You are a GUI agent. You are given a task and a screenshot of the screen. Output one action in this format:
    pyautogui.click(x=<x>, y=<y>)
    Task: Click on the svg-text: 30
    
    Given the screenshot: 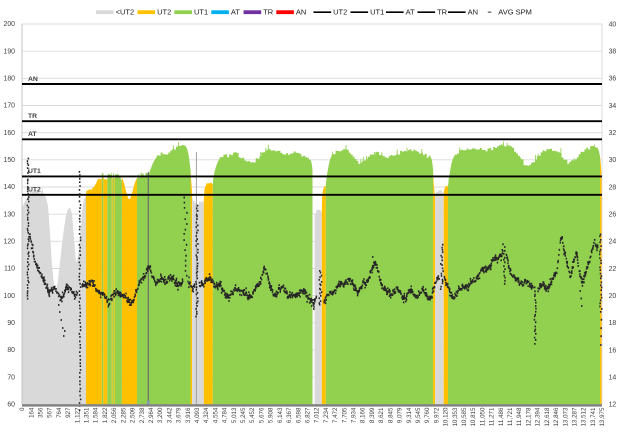 What is the action you would take?
    pyautogui.click(x=613, y=160)
    